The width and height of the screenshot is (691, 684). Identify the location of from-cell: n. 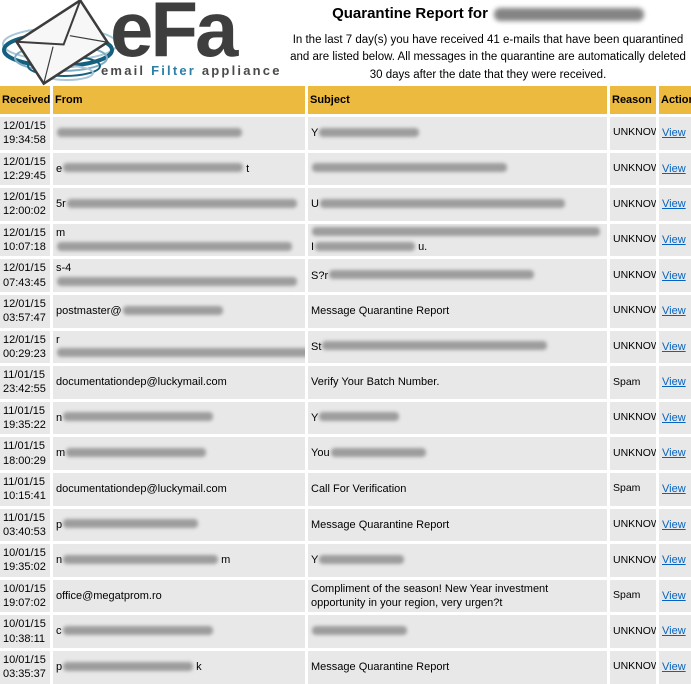
(179, 418).